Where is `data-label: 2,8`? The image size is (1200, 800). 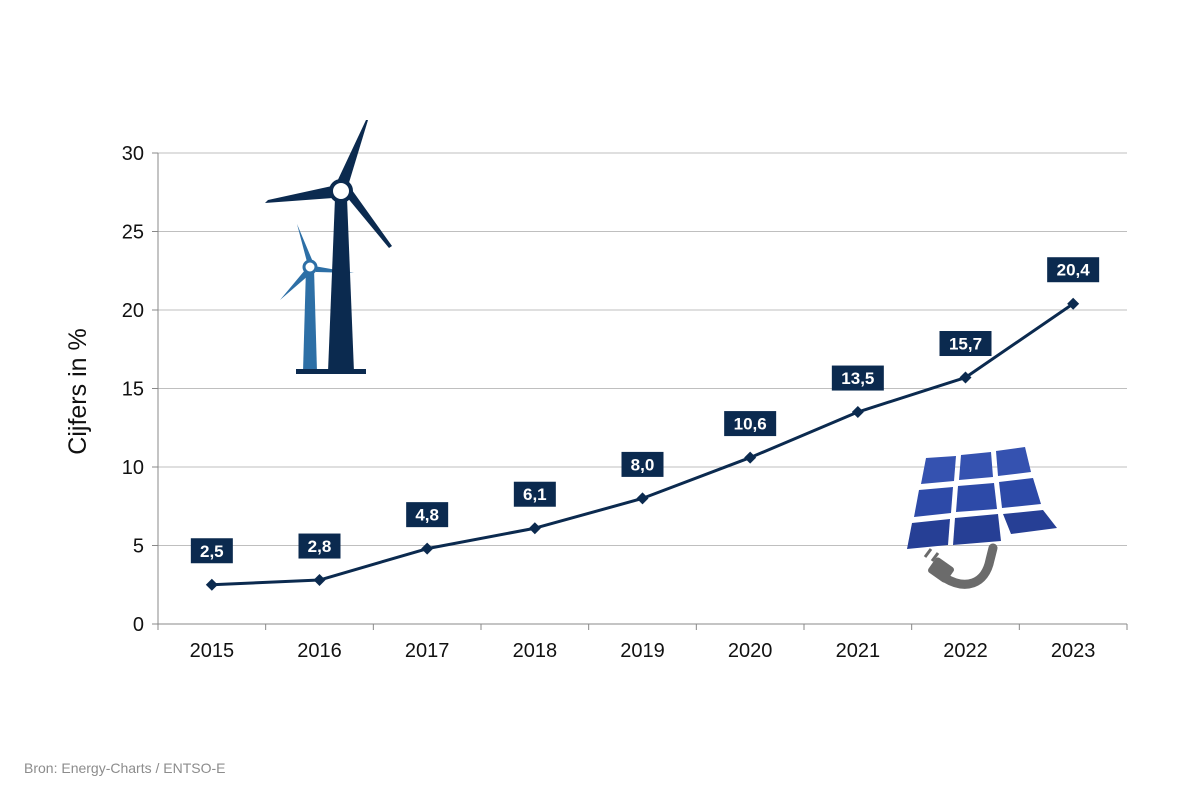 data-label: 2,8 is located at coordinates (320, 546).